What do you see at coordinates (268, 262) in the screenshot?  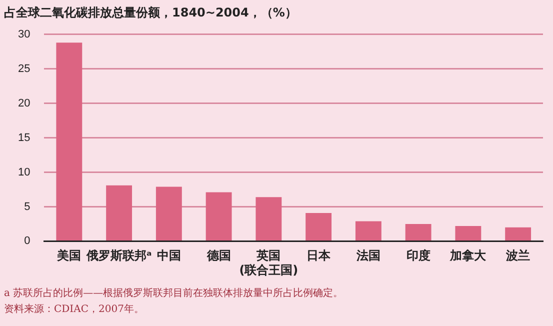 I see `x-tick-label: 英国 (联合王国)` at bounding box center [268, 262].